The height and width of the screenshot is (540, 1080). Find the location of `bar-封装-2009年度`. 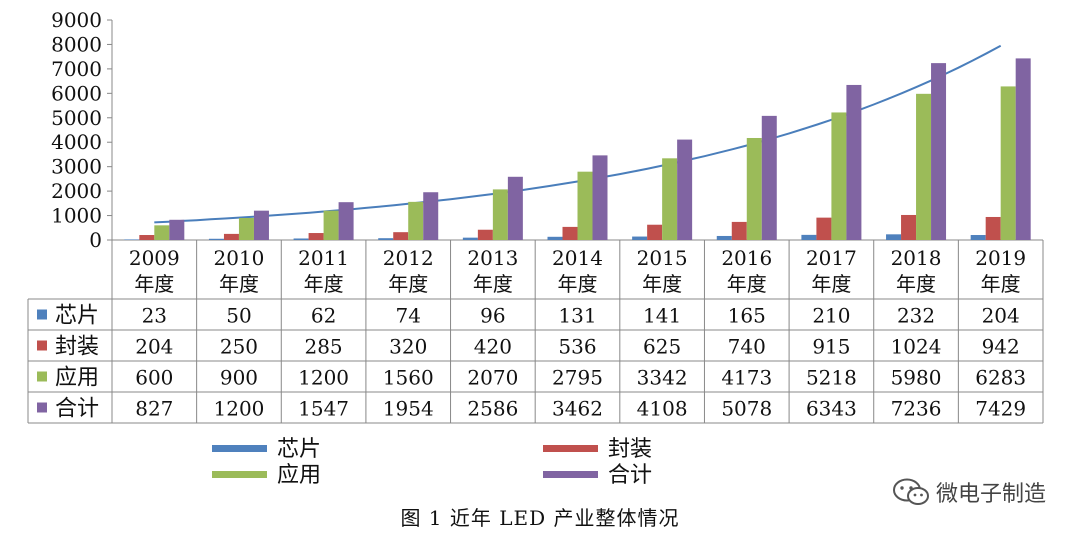

bar-封装-2009年度 is located at coordinates (147, 237).